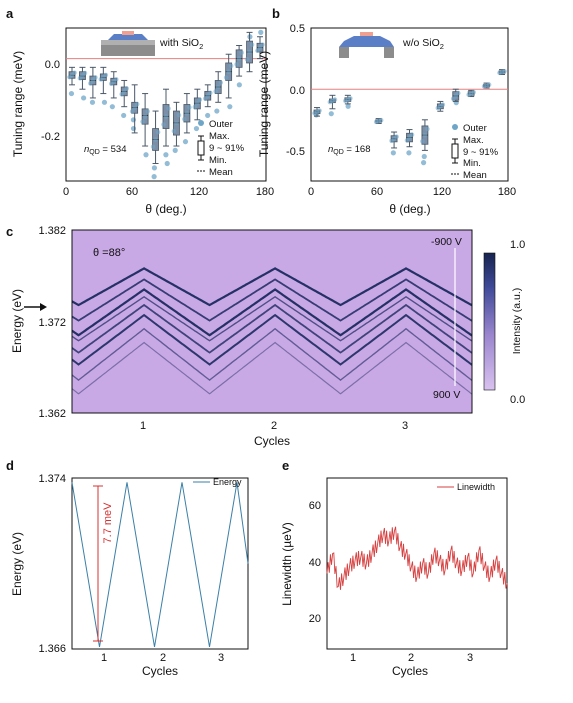 The image size is (573, 703). Describe the element at coordinates (442, 192) in the screenshot. I see `panel-b-xtick: 120` at that location.